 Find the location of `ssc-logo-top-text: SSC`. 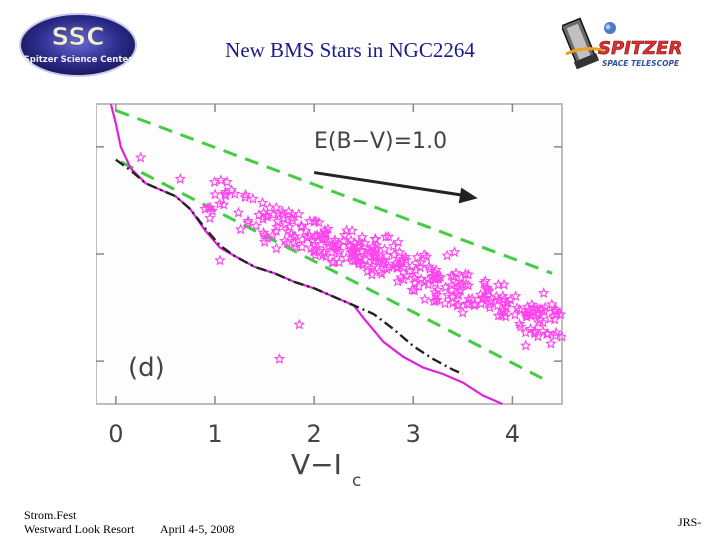

ssc-logo-top-text: SSC is located at coordinates (77, 36).